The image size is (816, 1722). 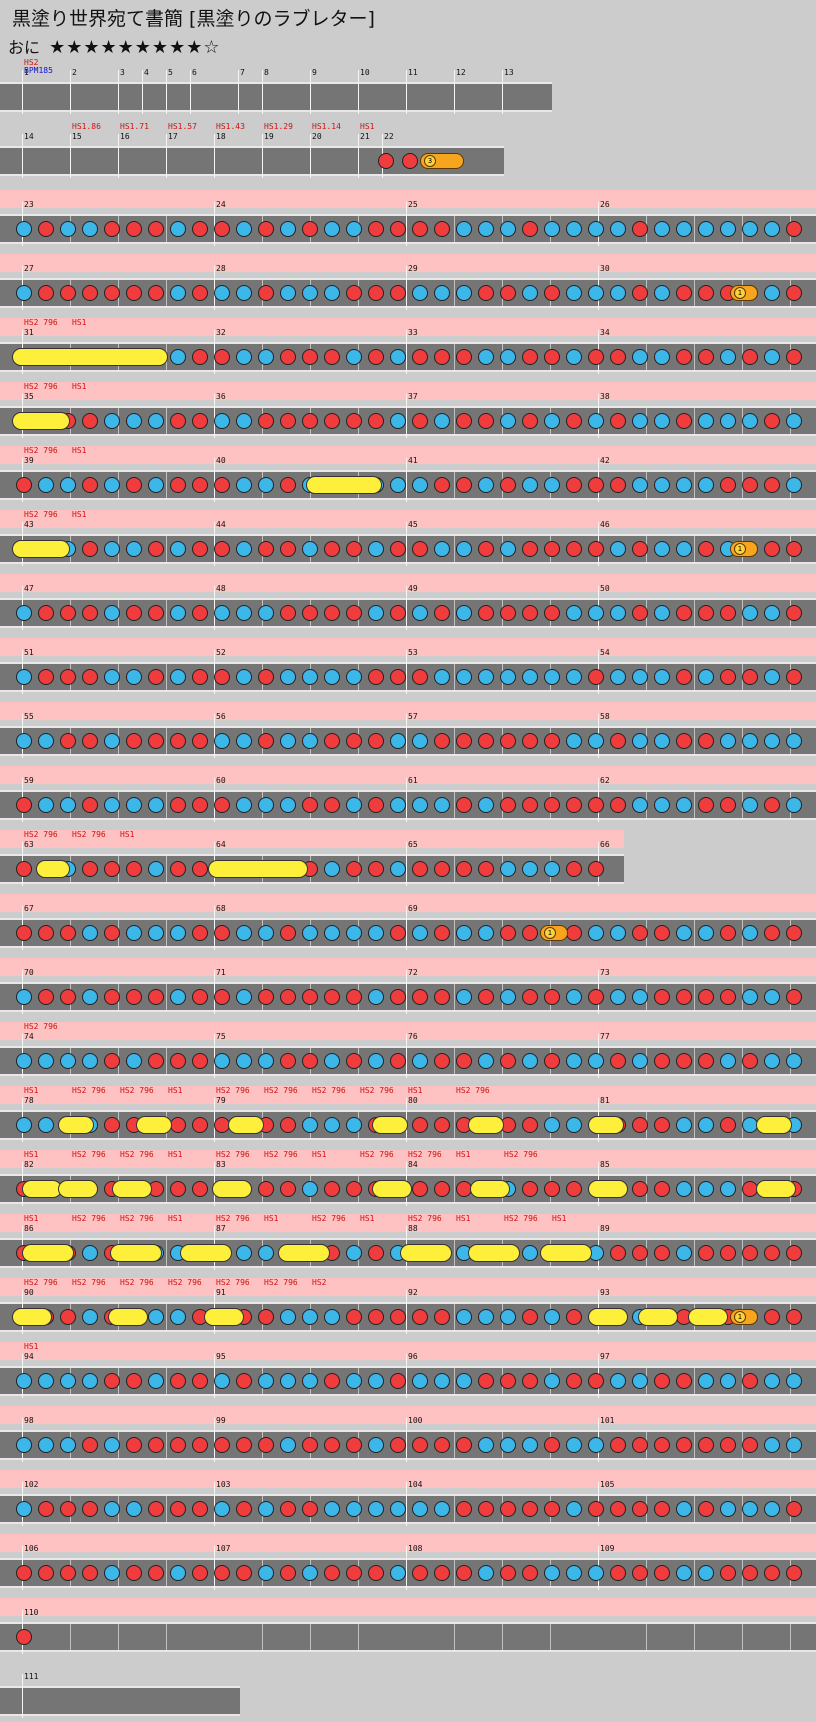 What do you see at coordinates (413, 396) in the screenshot?
I see `measure-number: 37` at bounding box center [413, 396].